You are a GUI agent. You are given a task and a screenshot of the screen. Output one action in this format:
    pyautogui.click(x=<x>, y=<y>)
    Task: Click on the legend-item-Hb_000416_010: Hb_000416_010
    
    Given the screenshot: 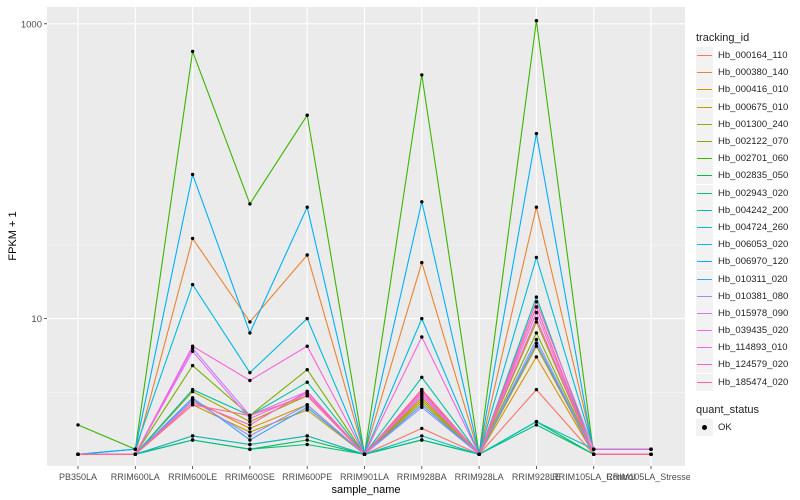 What is the action you would take?
    pyautogui.click(x=746, y=90)
    